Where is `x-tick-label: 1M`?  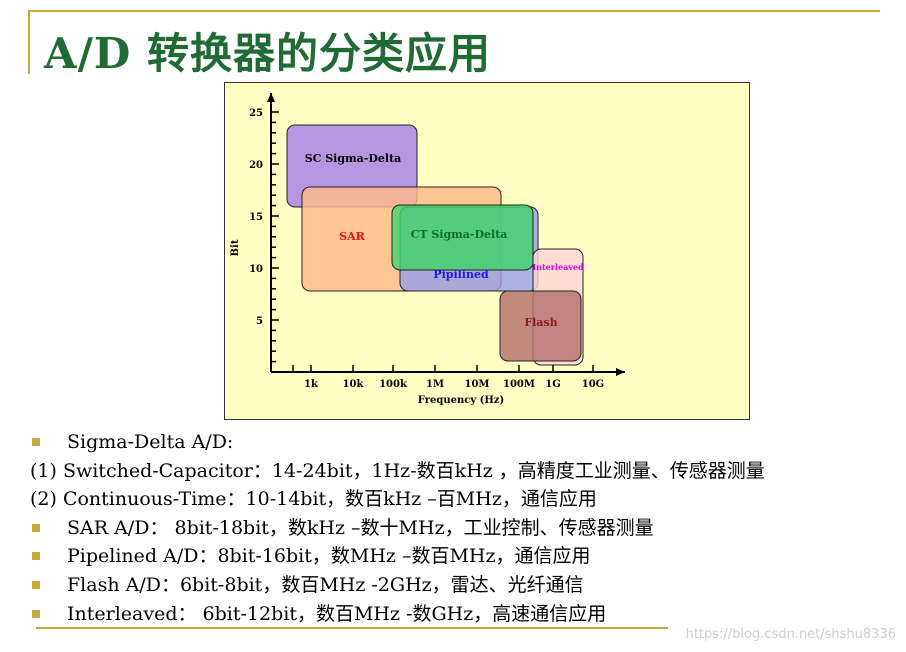 x-tick-label: 1M is located at coordinates (435, 384).